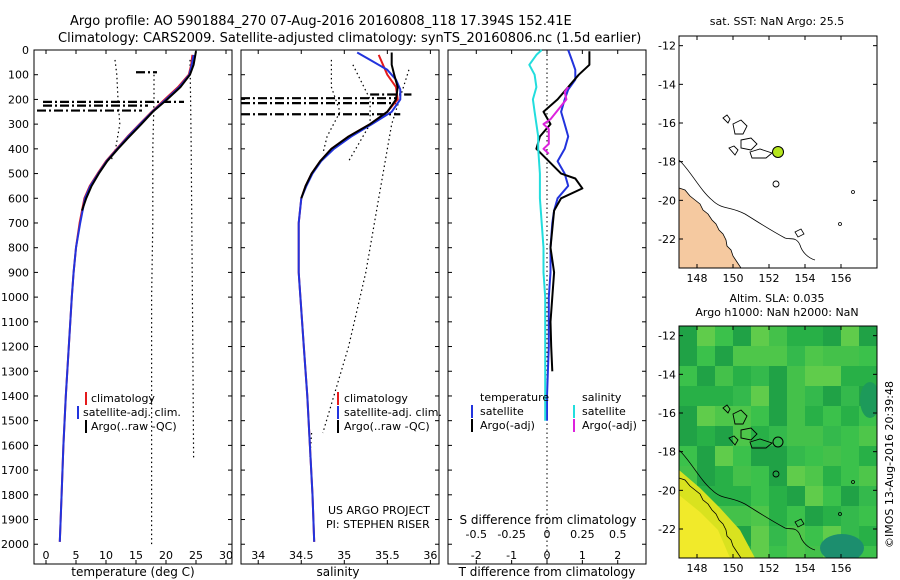  What do you see at coordinates (136, 555) in the screenshot?
I see `x-tick-label: 15` at bounding box center [136, 555].